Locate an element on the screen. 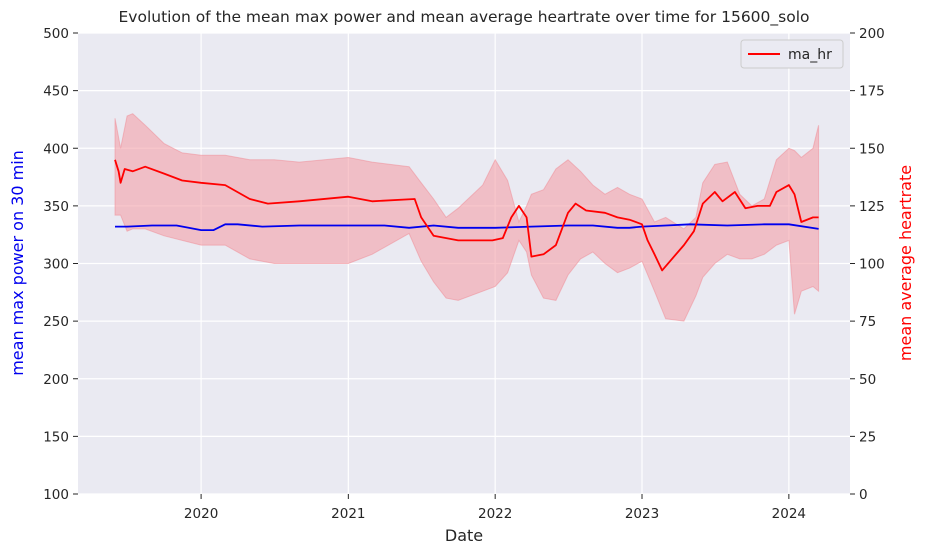 This screenshot has height=556, width=926. y-left-tick-label: 450 is located at coordinates (56, 92).